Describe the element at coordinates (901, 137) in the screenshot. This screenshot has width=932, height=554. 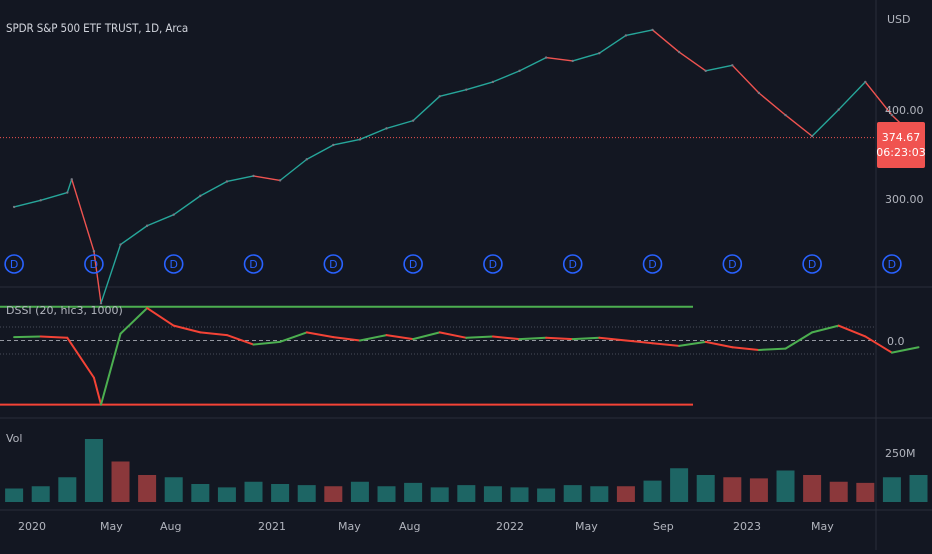
I see `last-price-value: 374.67` at that location.